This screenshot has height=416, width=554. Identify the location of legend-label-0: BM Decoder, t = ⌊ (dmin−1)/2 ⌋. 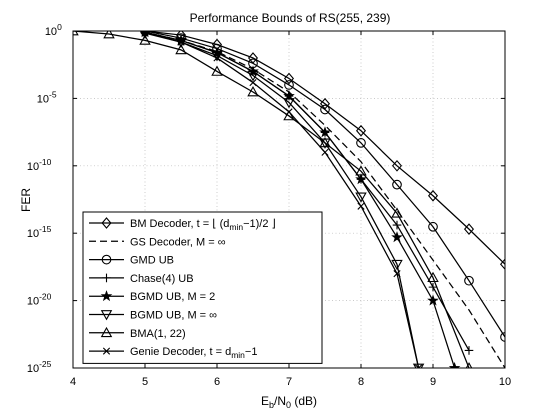
(203, 225).